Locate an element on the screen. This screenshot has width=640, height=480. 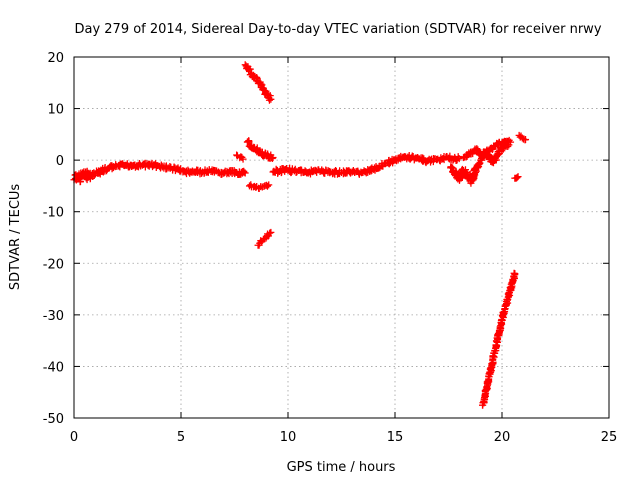
x-tick-label: 20 is located at coordinates (502, 437).